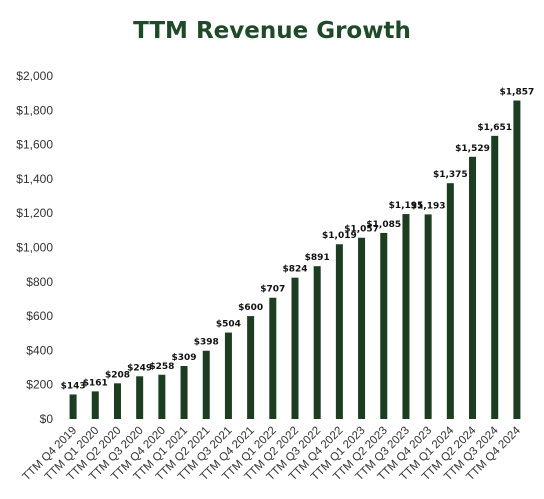 Image resolution: width=544 pixels, height=499 pixels. I want to click on y-tick-label: $2,000, so click(34, 76).